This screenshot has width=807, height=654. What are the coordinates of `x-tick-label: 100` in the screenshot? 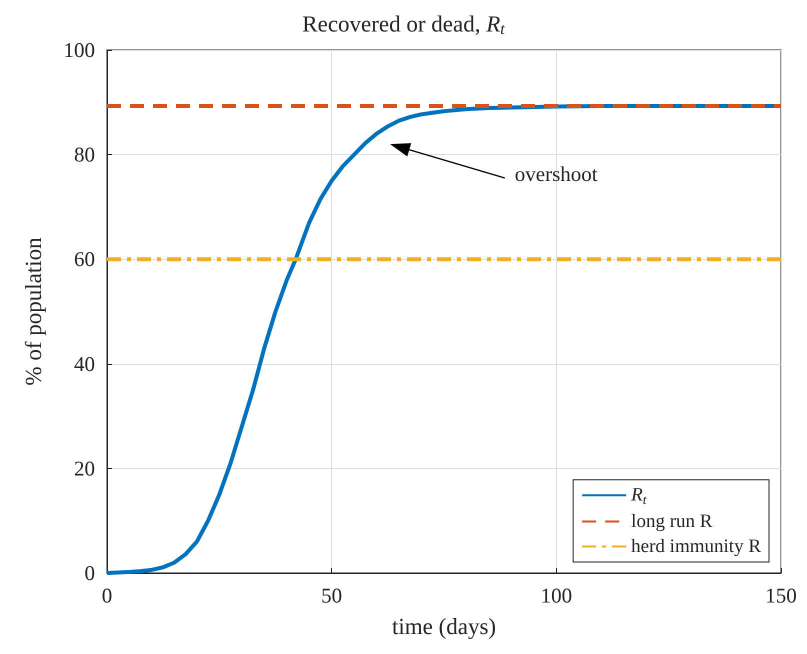 It's located at (556, 596).